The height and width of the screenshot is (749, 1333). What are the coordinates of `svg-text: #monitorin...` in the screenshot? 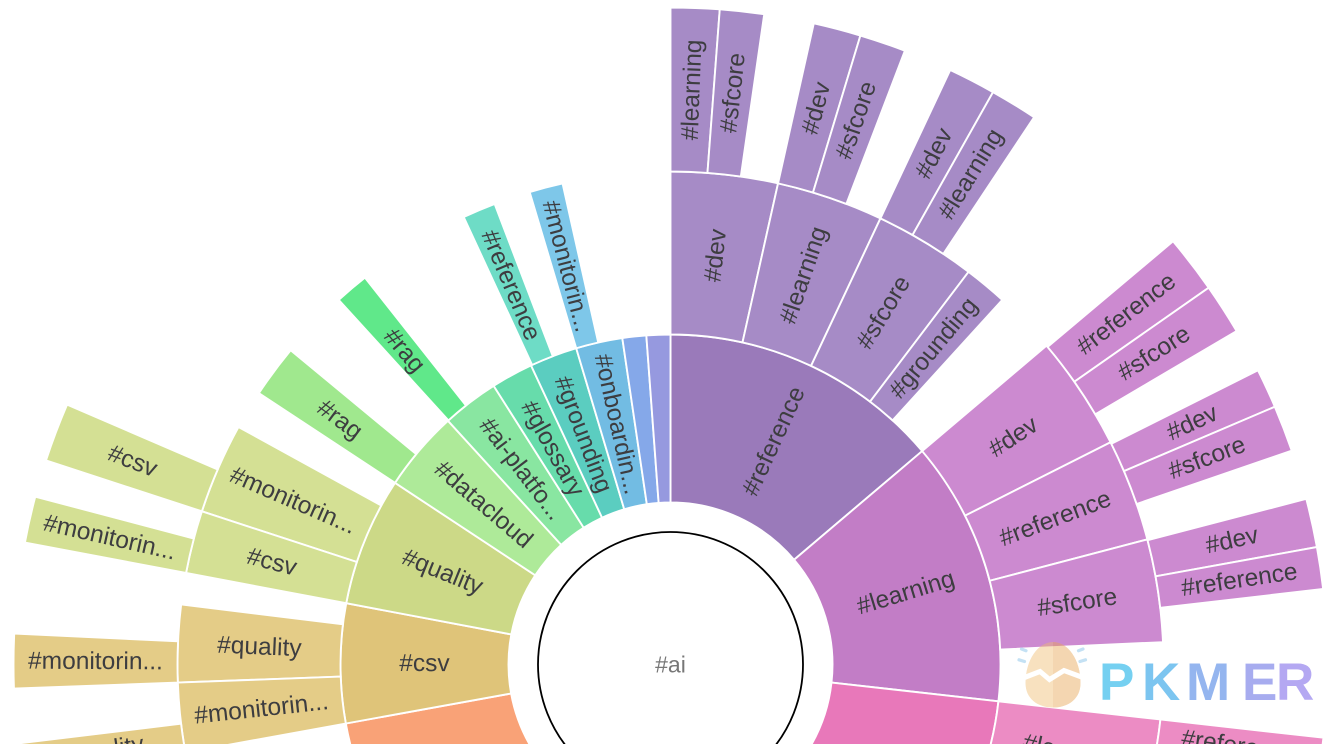 It's located at (95, 662).